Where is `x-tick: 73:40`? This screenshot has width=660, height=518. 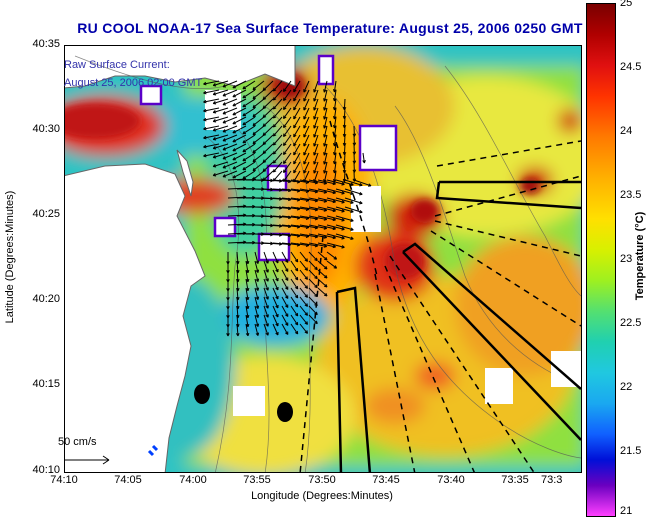
x-tick: 73:40 is located at coordinates (451, 480).